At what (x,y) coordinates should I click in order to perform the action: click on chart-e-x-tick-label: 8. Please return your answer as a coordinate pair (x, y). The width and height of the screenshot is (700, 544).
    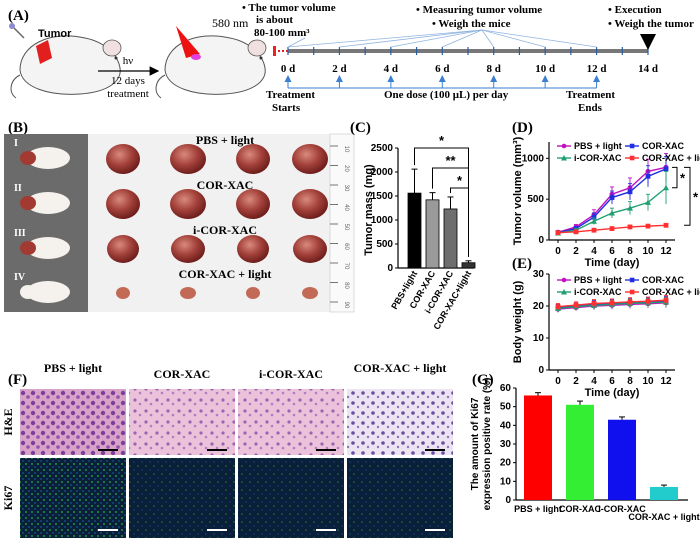
    Looking at the image, I should click on (630, 381).